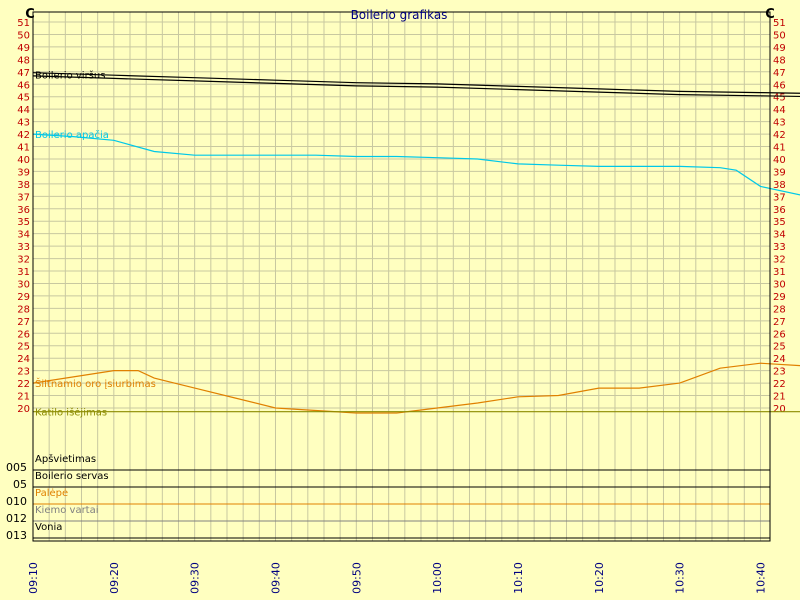  Describe the element at coordinates (779, 210) in the screenshot. I see `y-tick-right: 36` at that location.